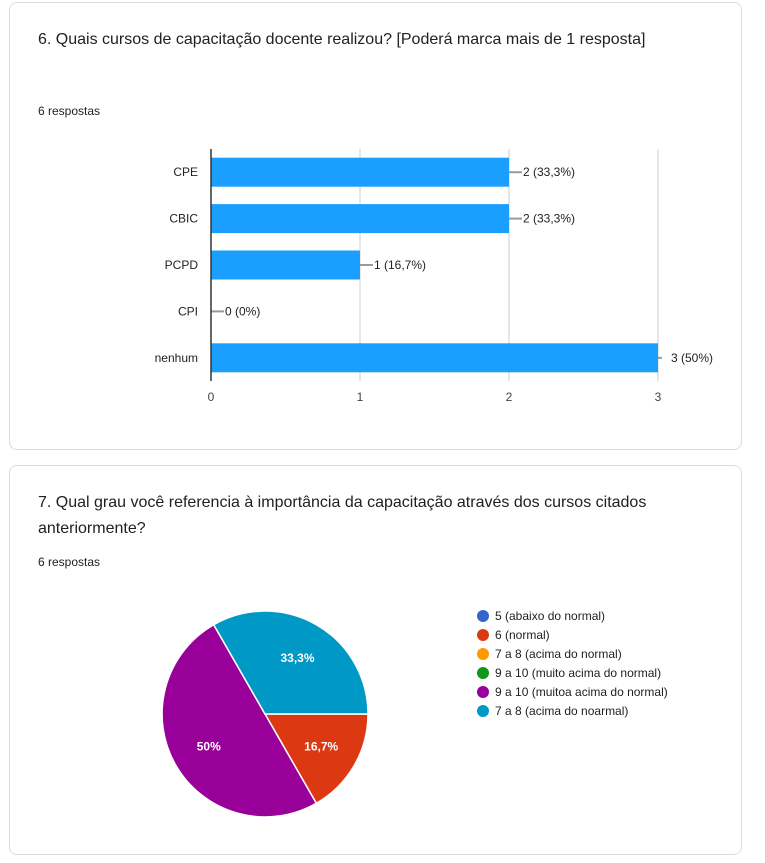 This screenshot has width=765, height=863. I want to click on legend-item: 9 a 10 (muito acima do normal), so click(597, 673).